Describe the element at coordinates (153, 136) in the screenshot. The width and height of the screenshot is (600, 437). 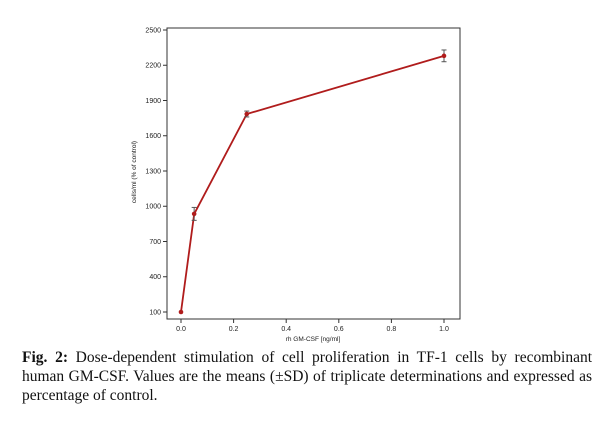
I see `y-tick-label: 1600` at that location.